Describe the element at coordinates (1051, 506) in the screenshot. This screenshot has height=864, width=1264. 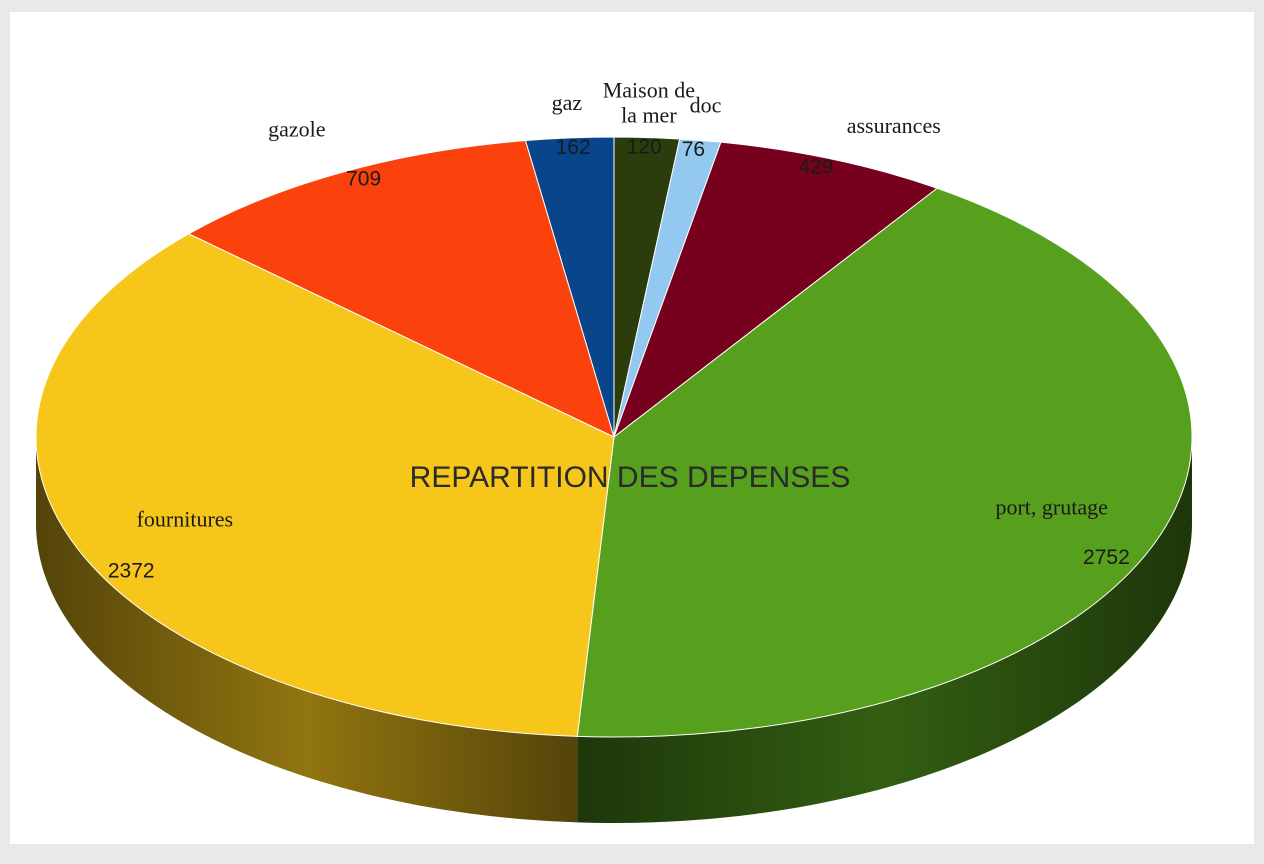
I see `category-label-port-grutage: port, grutage` at that location.